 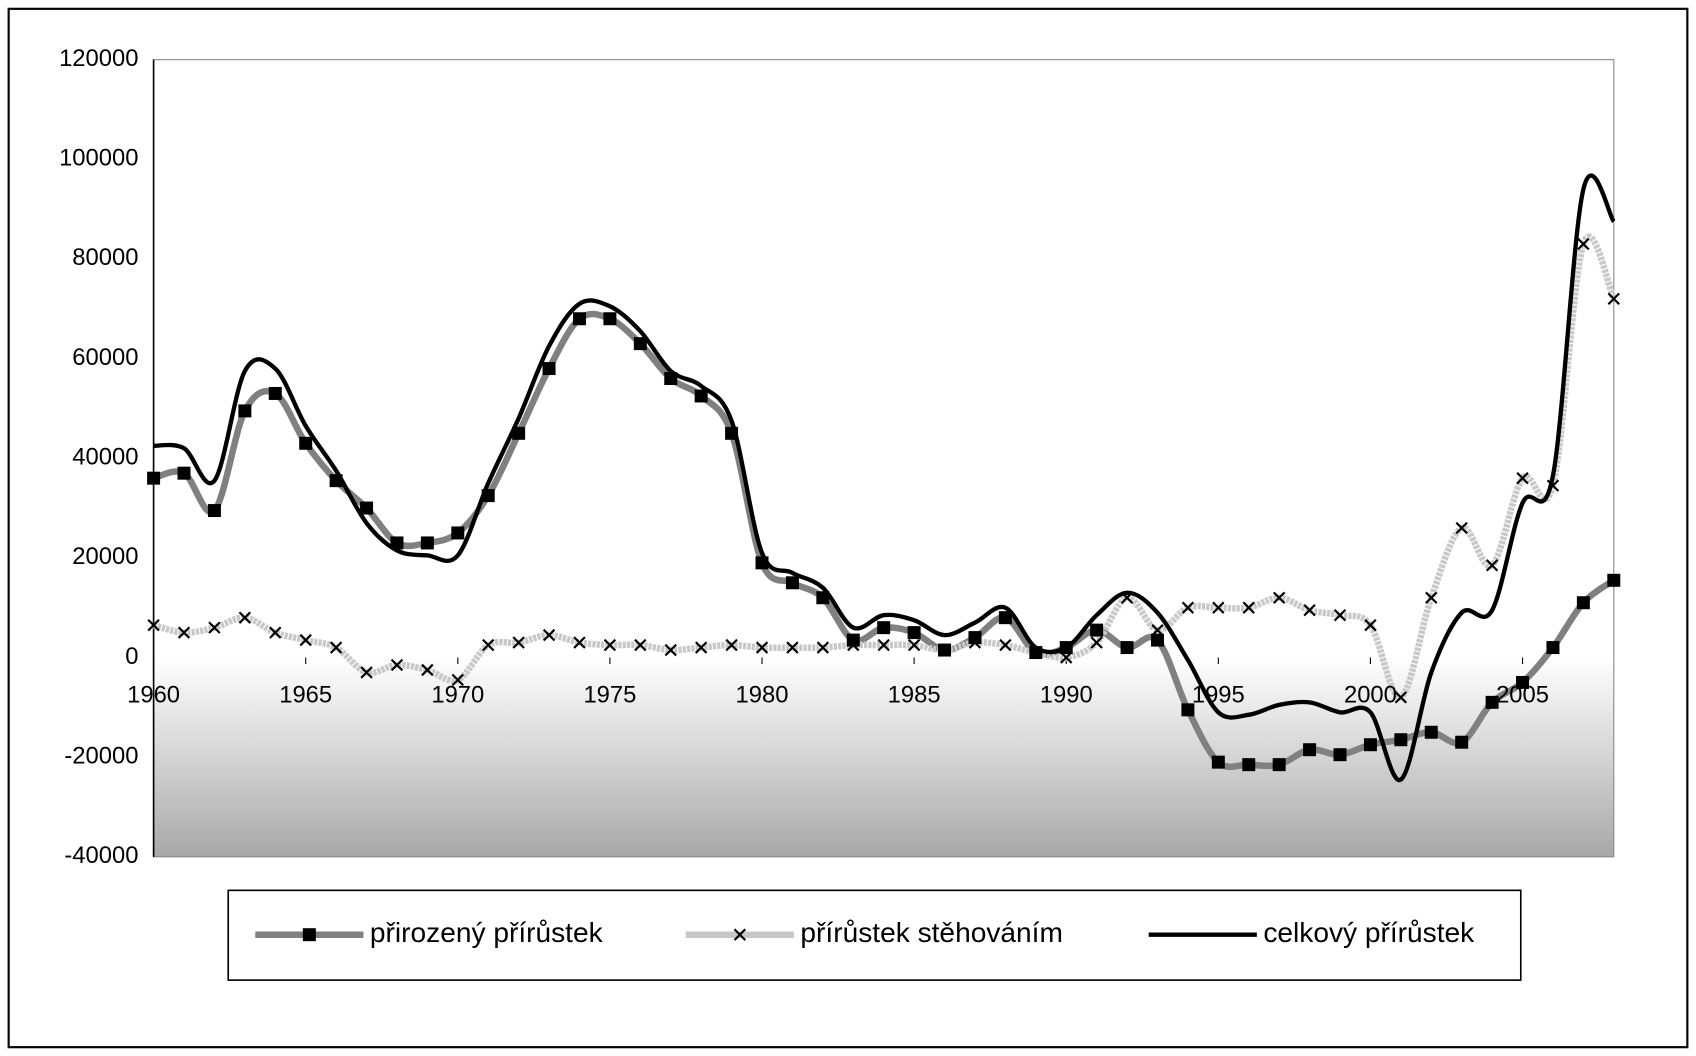 What do you see at coordinates (105, 457) in the screenshot?
I see `y-tick-label: 40000` at bounding box center [105, 457].